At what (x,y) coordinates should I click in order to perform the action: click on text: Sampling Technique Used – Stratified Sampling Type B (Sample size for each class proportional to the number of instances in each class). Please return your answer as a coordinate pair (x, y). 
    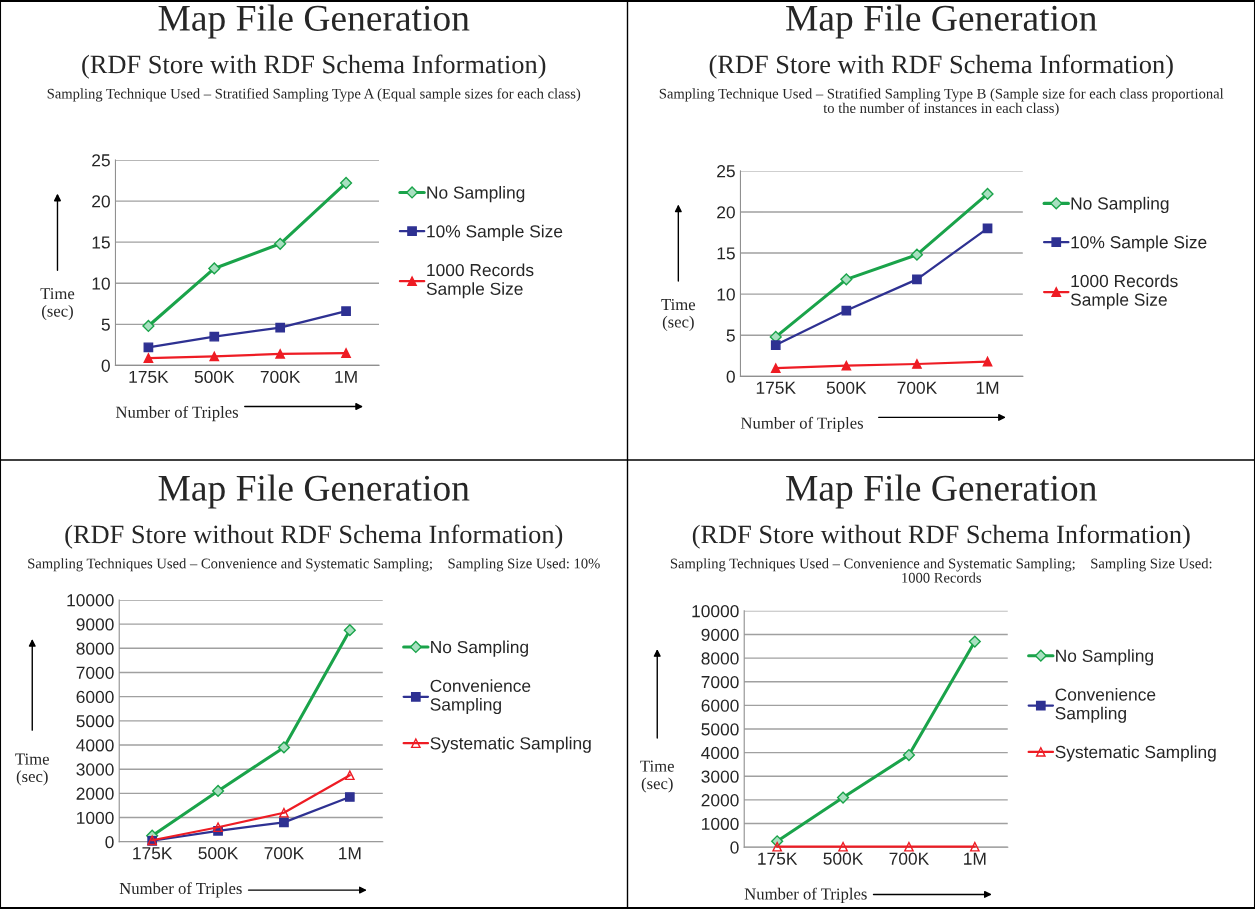
    Looking at the image, I should click on (941, 102).